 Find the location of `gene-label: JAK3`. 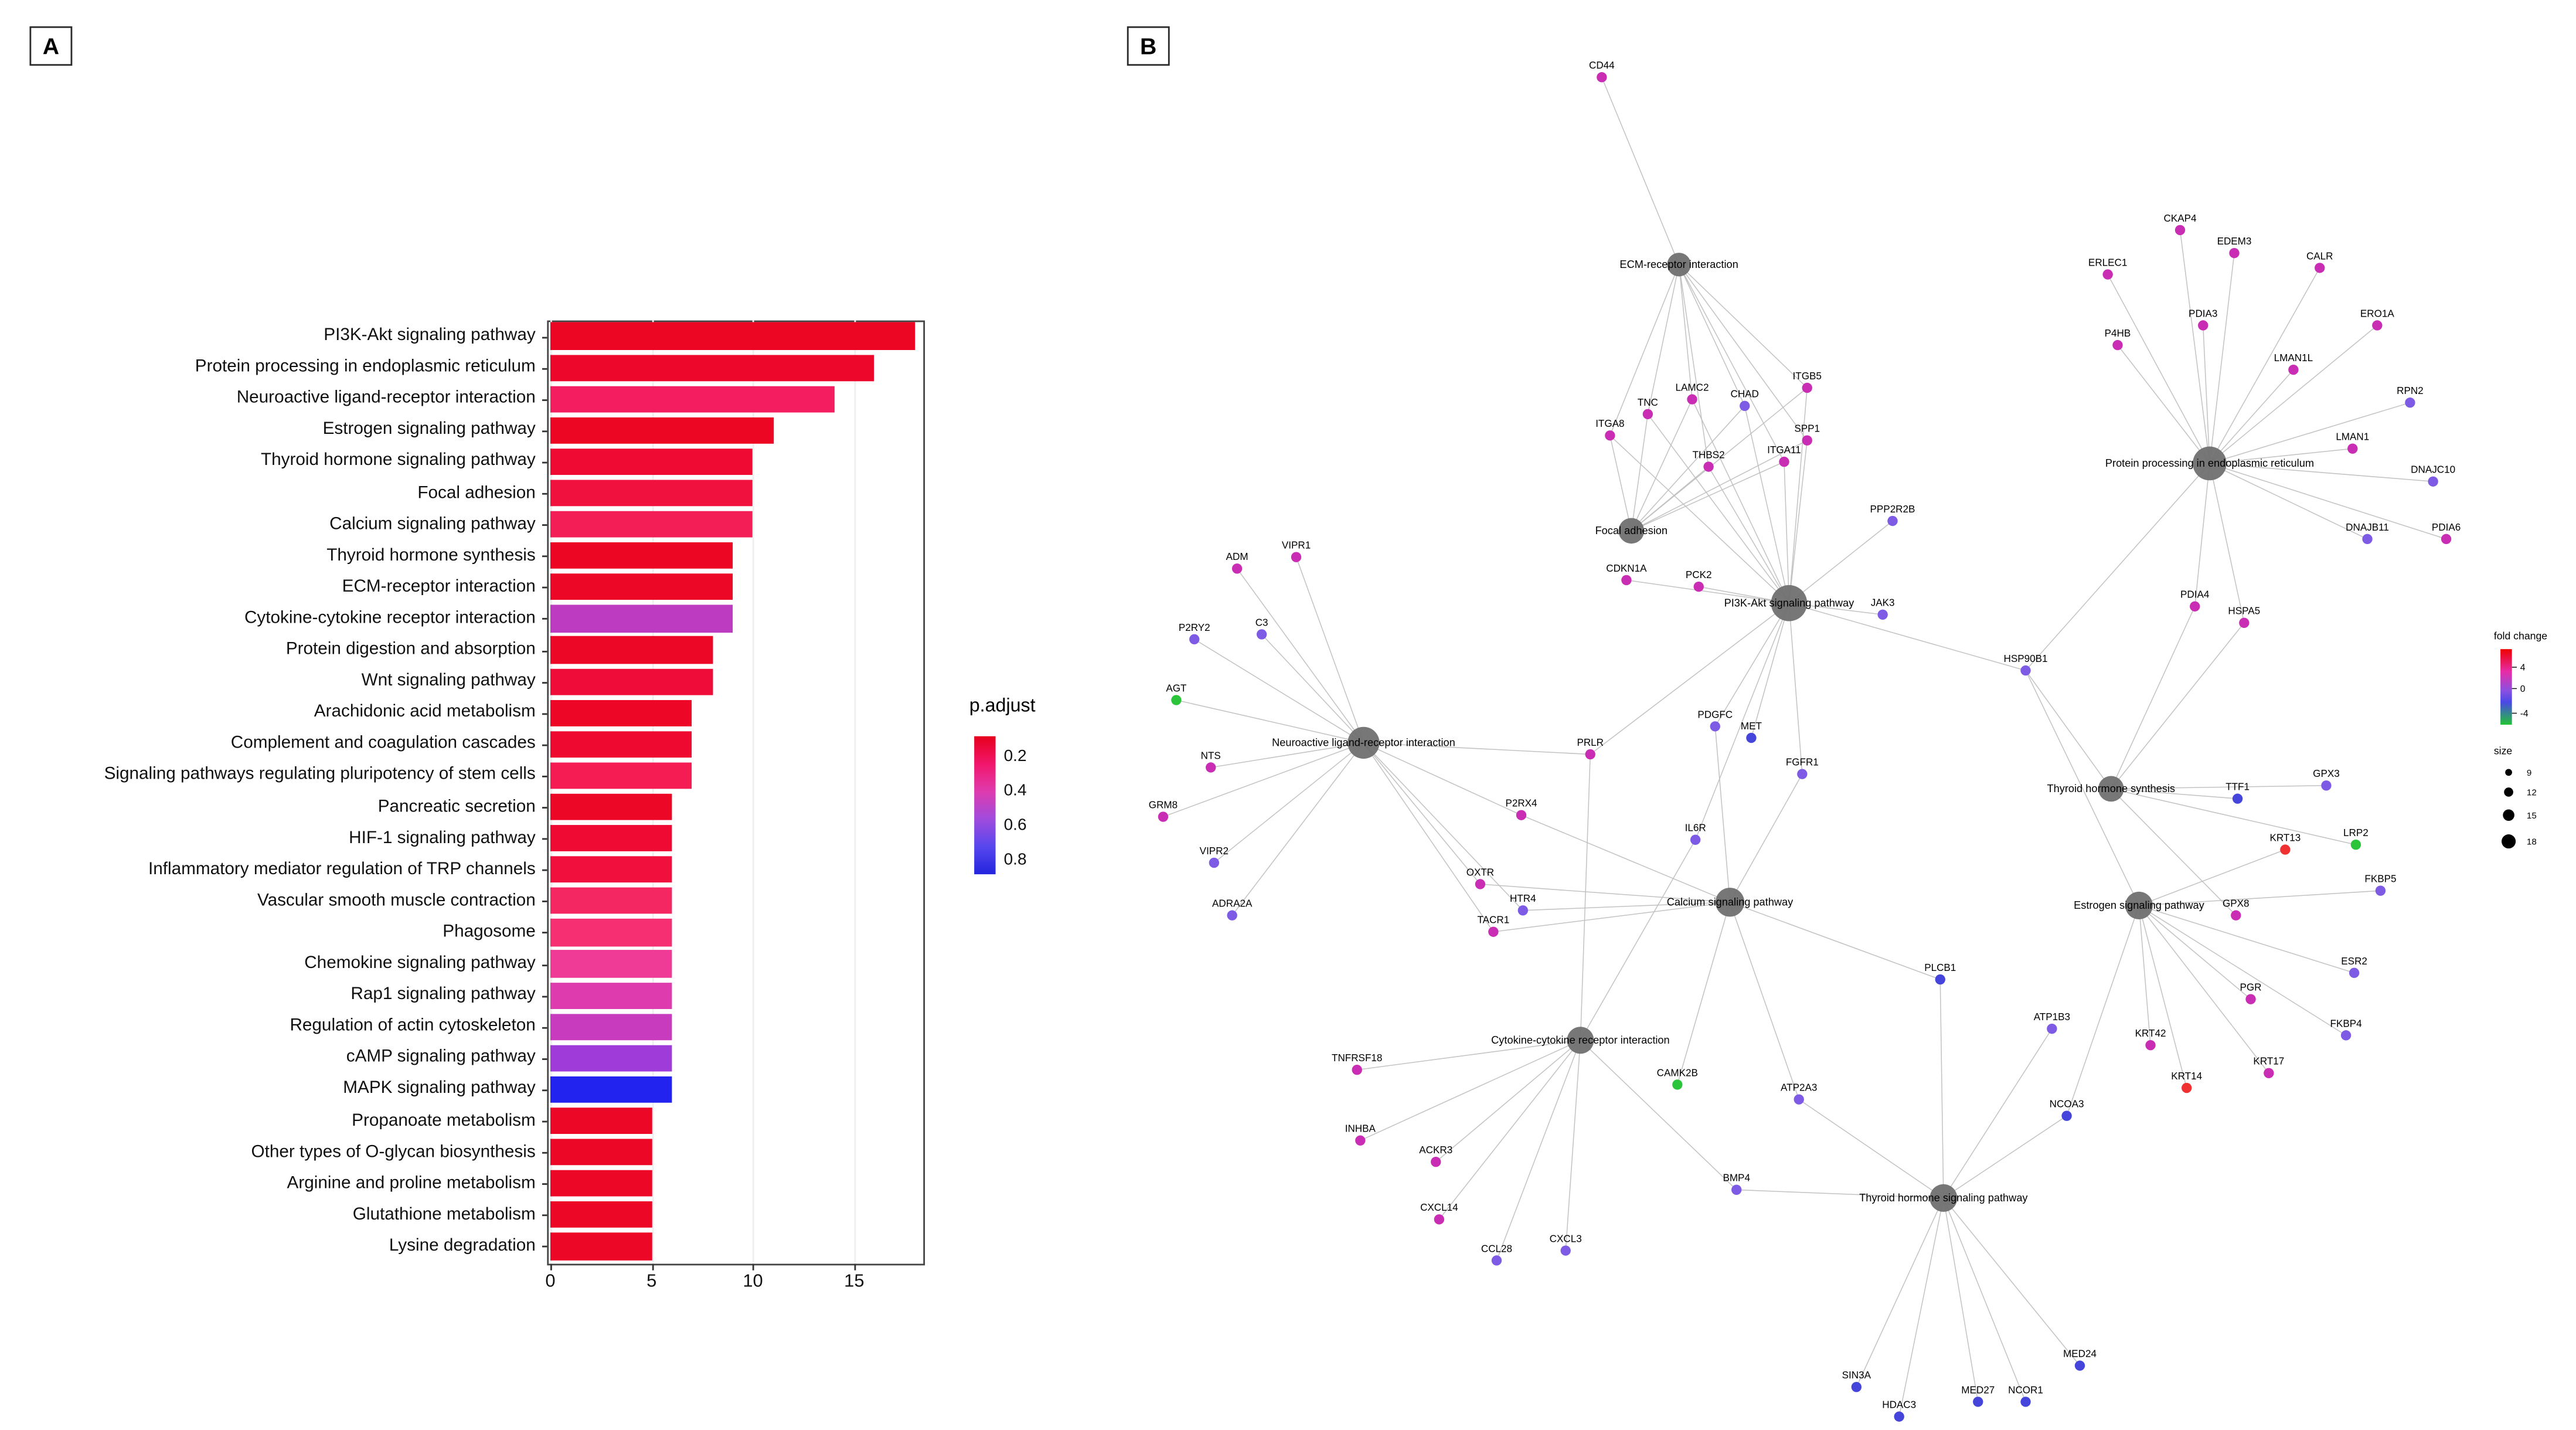

gene-label: JAK3 is located at coordinates (1883, 603).